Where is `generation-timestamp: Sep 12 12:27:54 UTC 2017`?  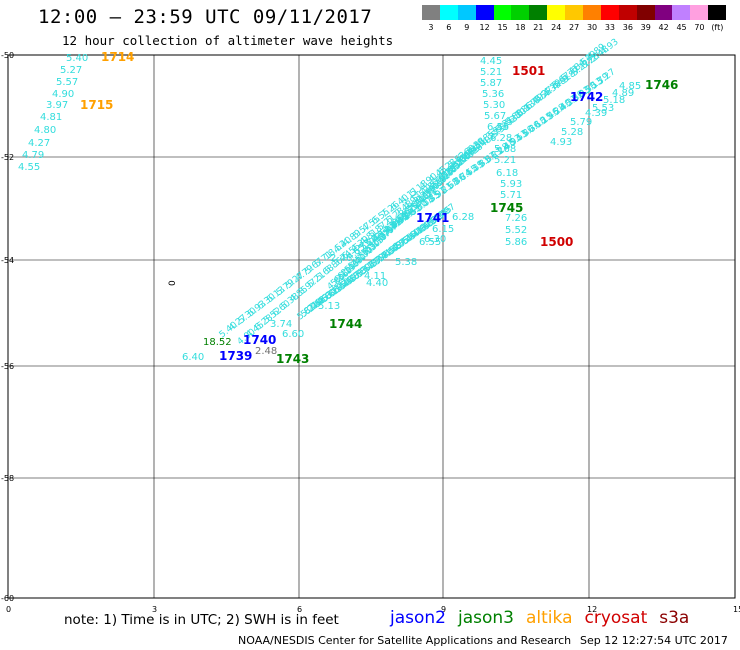
generation-timestamp: Sep 12 12:27:54 UTC 2017 is located at coordinates (654, 640).